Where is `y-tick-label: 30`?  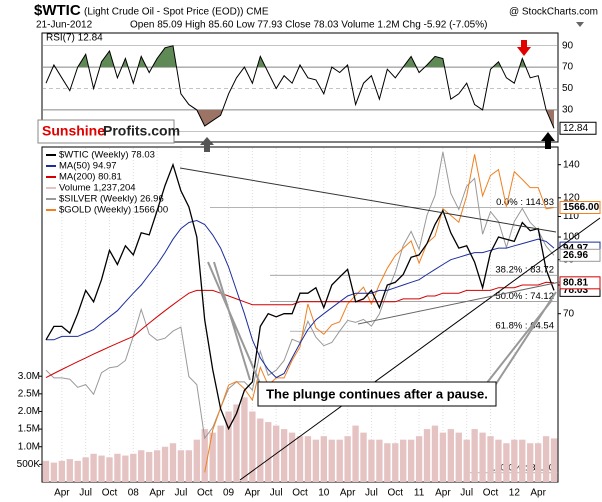 y-tick-label: 30 is located at coordinates (568, 110).